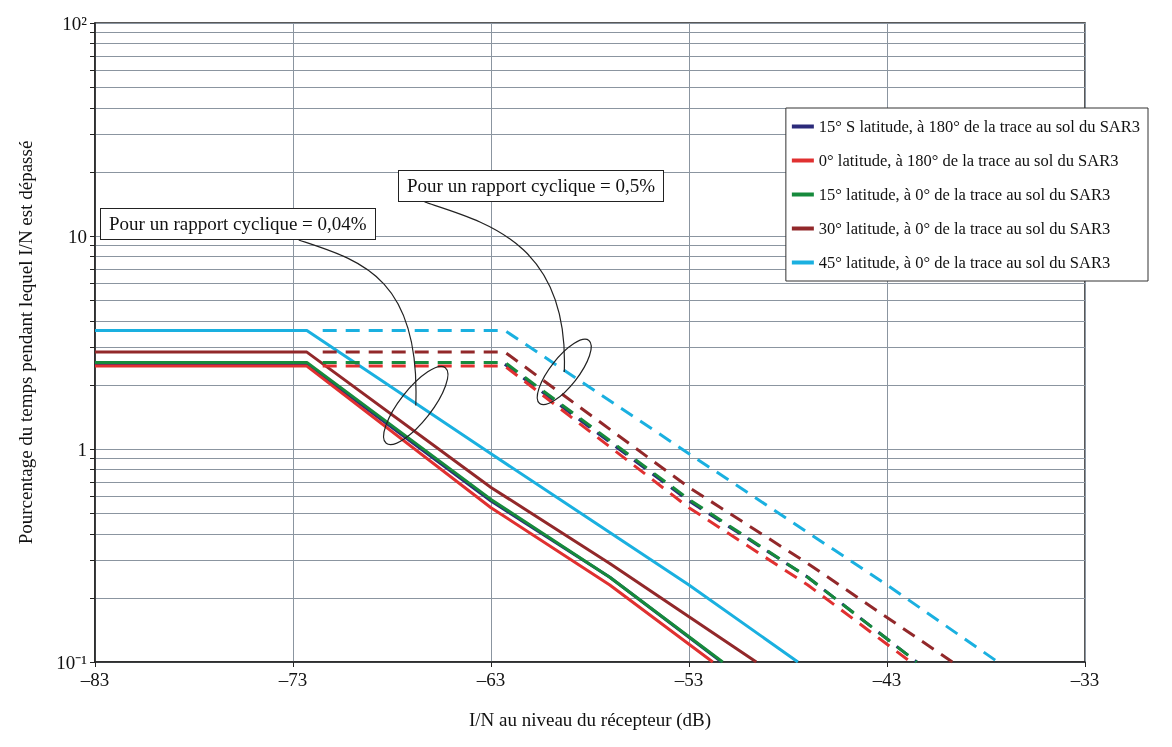 Image resolution: width=1172 pixels, height=747 pixels. I want to click on x-tick-label: –63, so click(490, 679).